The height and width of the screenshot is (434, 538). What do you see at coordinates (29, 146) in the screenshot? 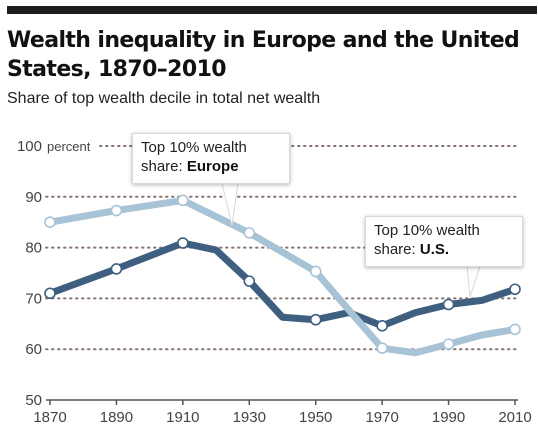
I see `y-tick-label: 100` at bounding box center [29, 146].